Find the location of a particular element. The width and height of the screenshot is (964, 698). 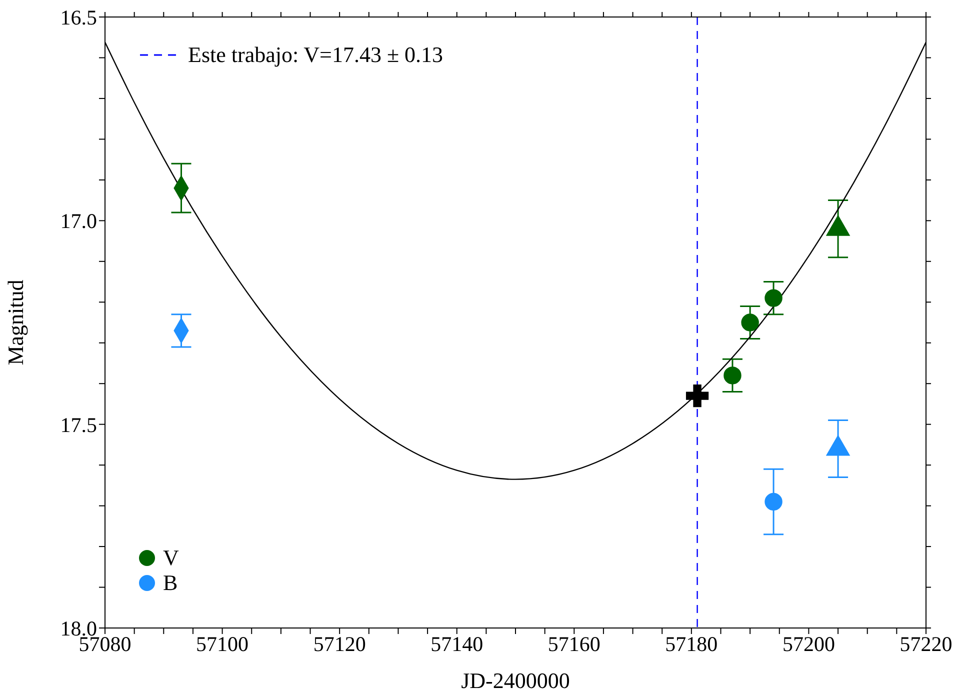

x-tick-label: 57180 is located at coordinates (691, 644).